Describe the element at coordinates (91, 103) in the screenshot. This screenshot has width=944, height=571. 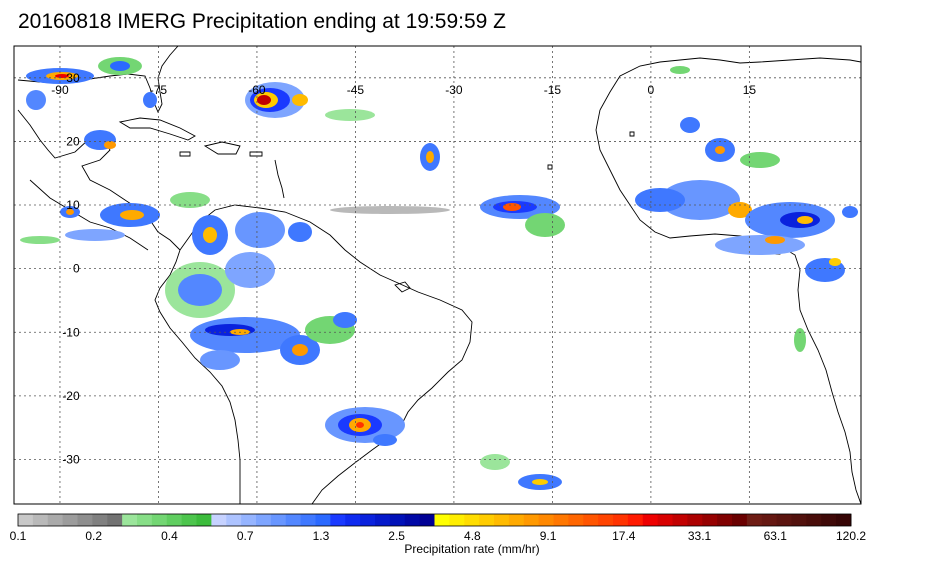
I see `precip-cluster-gulf` at that location.